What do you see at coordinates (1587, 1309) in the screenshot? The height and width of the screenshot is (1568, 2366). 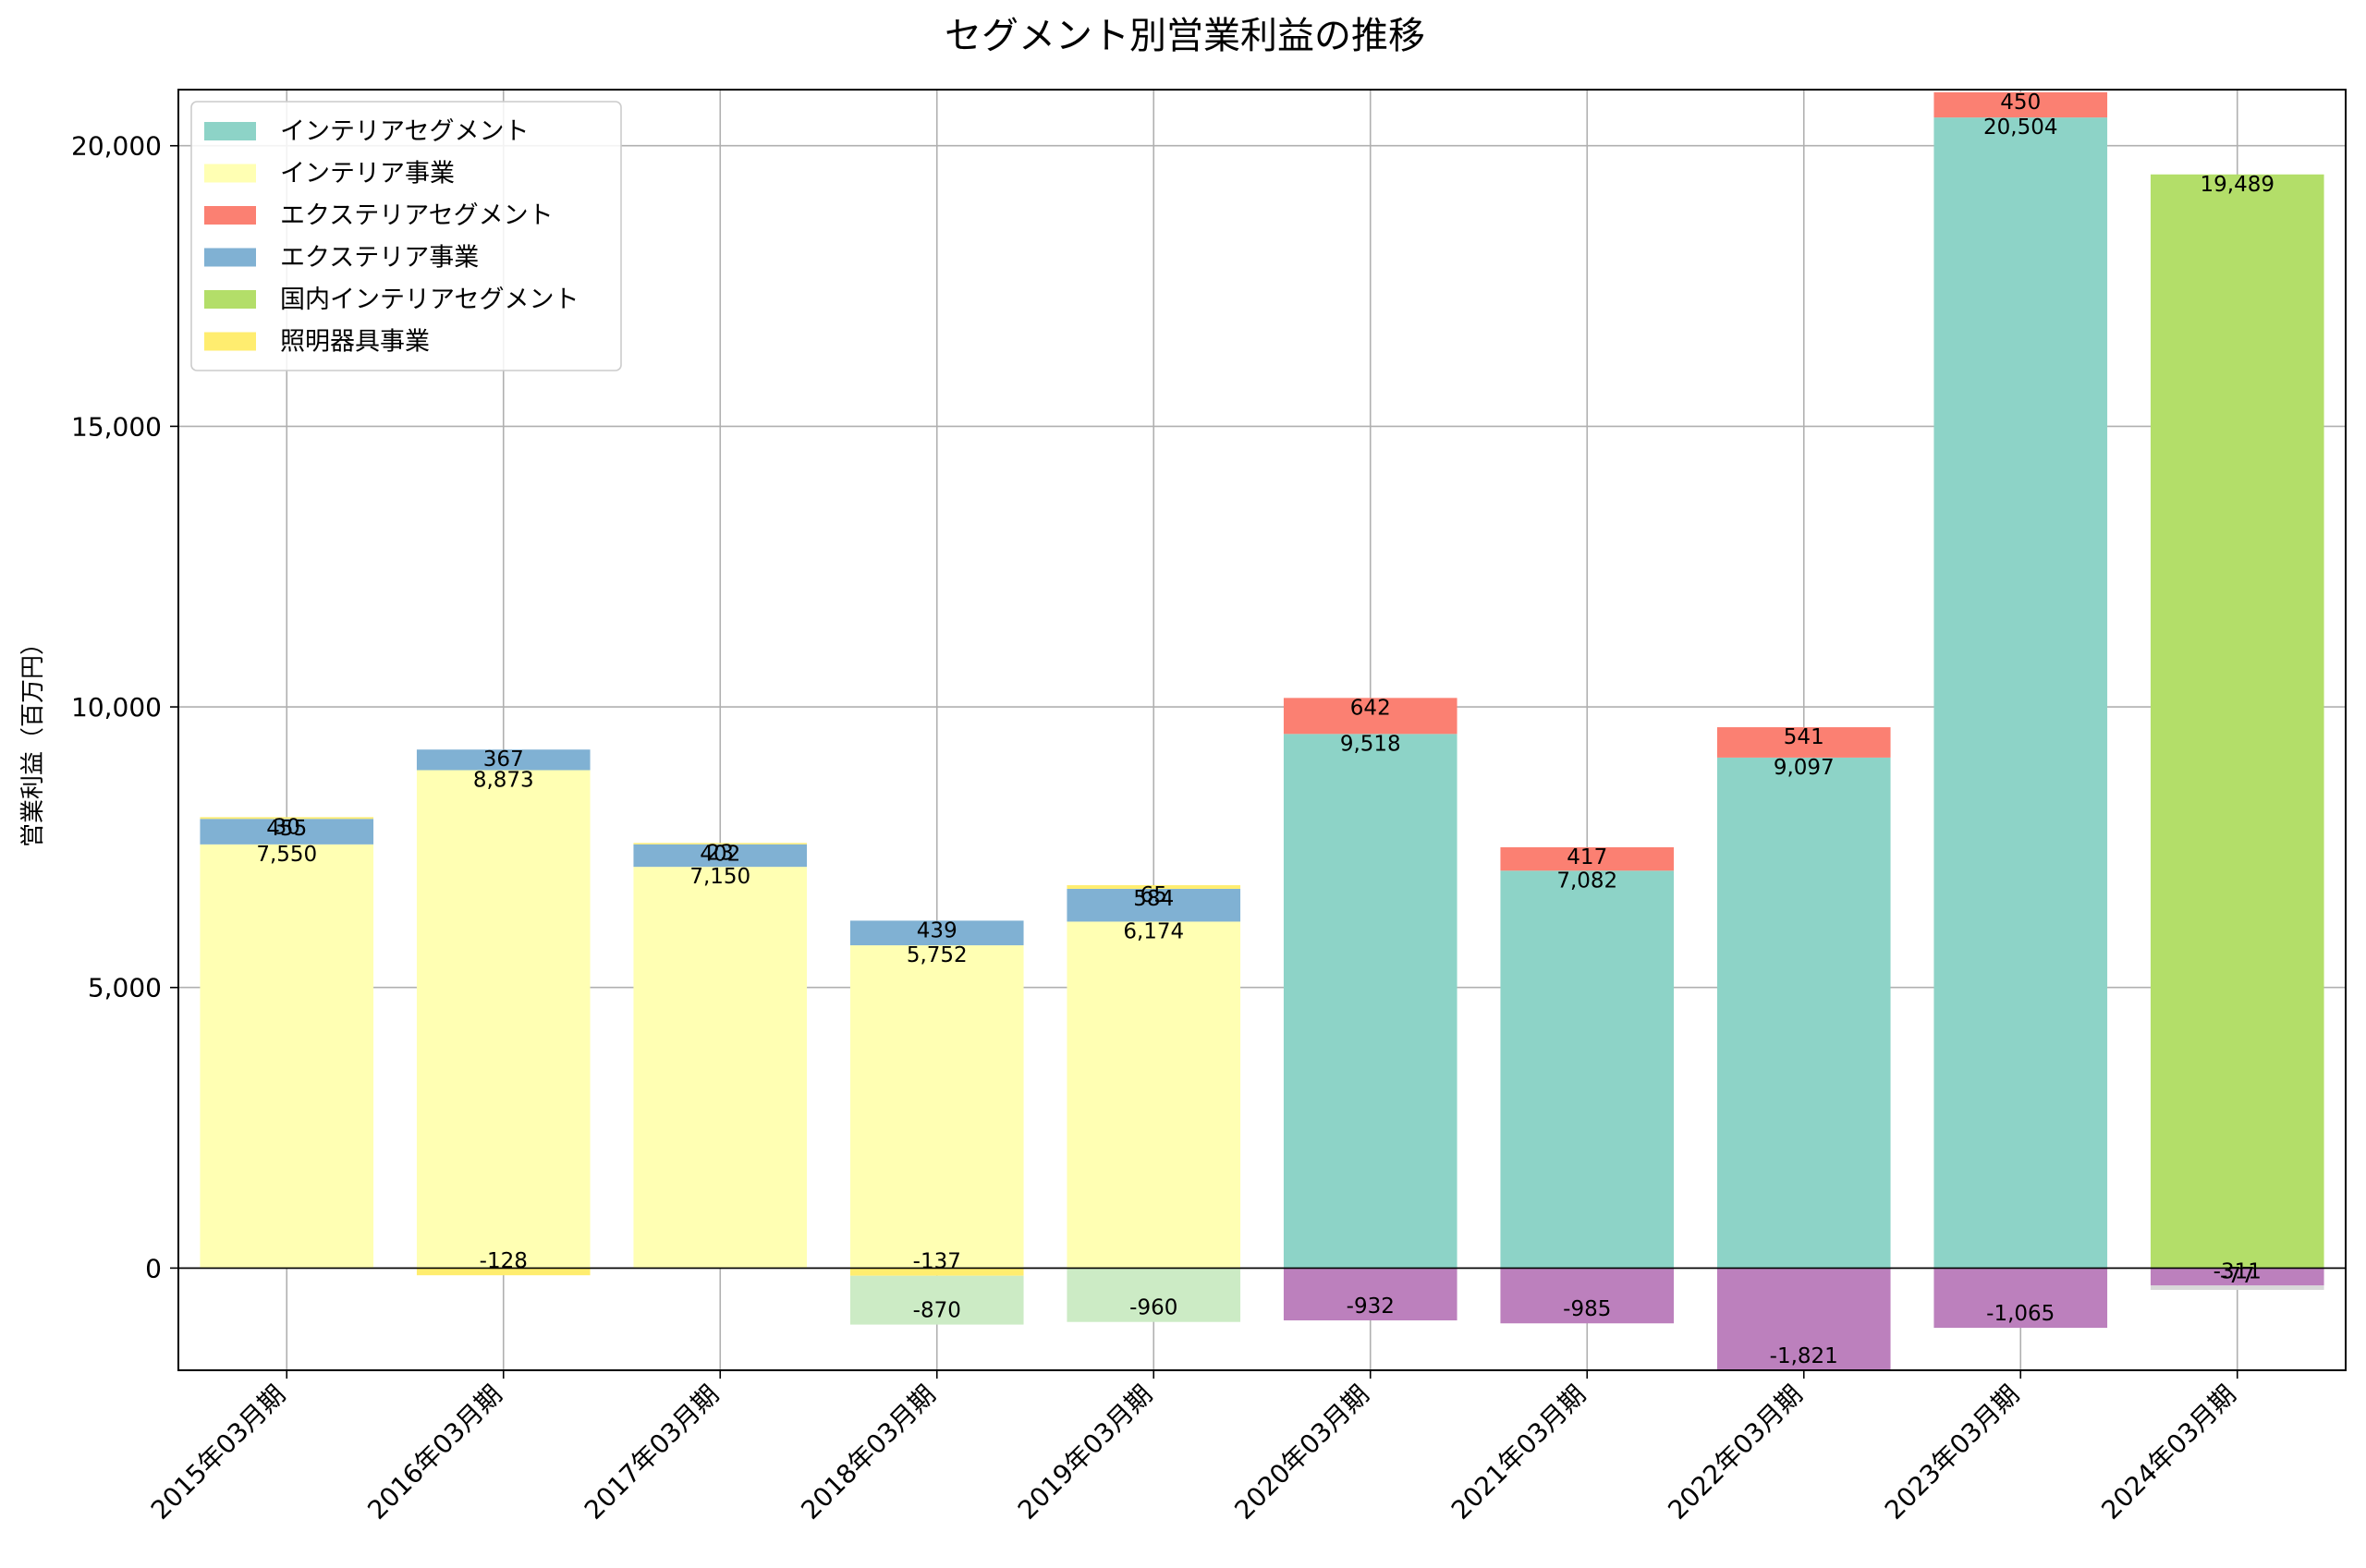 I see `bar-data-label: -985` at bounding box center [1587, 1309].